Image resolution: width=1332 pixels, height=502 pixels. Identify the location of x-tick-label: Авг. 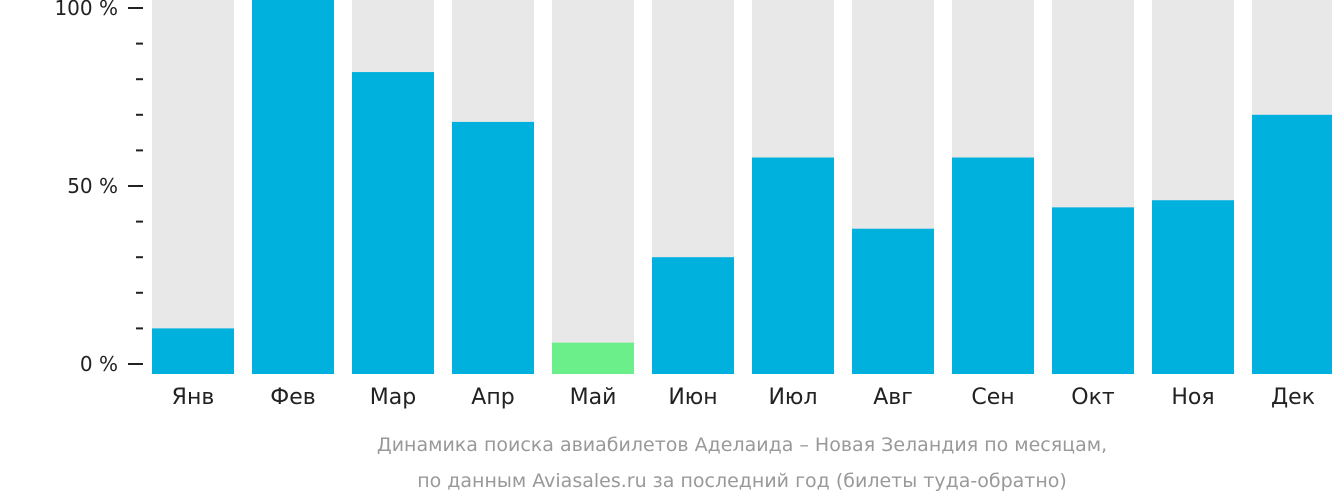
(893, 397).